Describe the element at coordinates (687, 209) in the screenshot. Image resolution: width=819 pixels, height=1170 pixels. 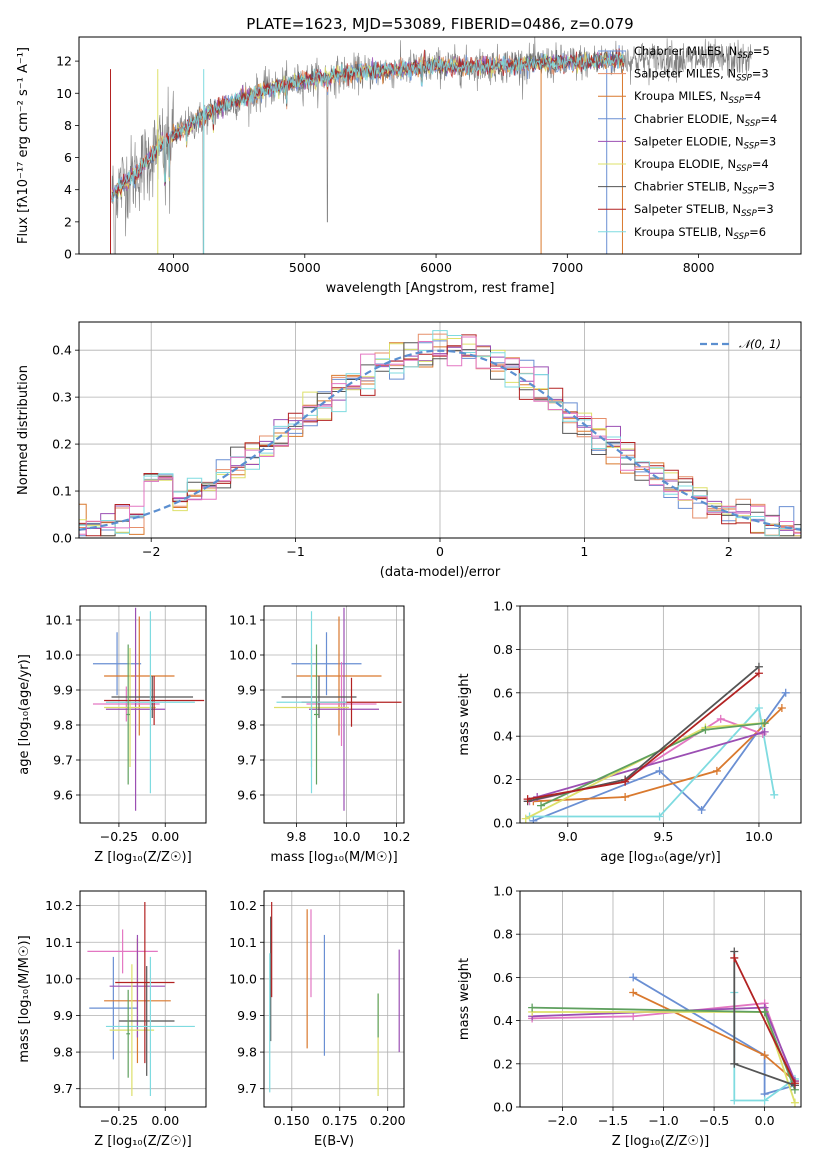
I see `legend-series-name: Salpeter STELIB, N` at that location.